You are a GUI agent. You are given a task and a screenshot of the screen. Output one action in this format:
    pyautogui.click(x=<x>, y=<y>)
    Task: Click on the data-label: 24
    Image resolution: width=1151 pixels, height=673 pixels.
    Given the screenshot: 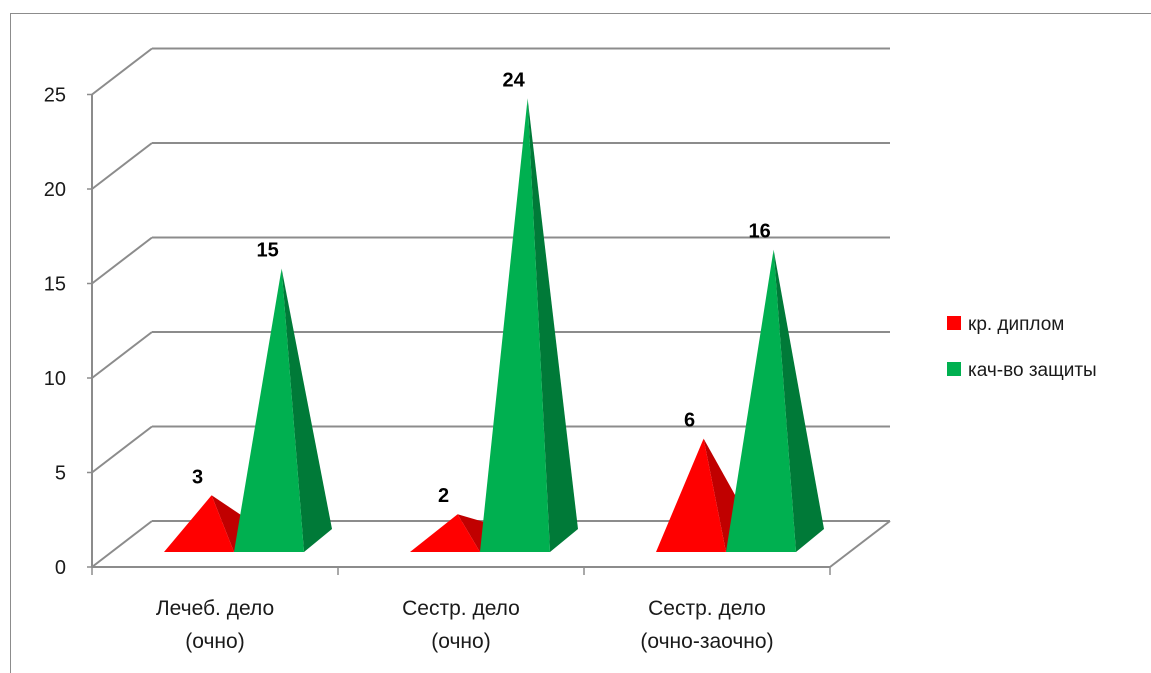 What is the action you would take?
    pyautogui.click(x=513, y=80)
    